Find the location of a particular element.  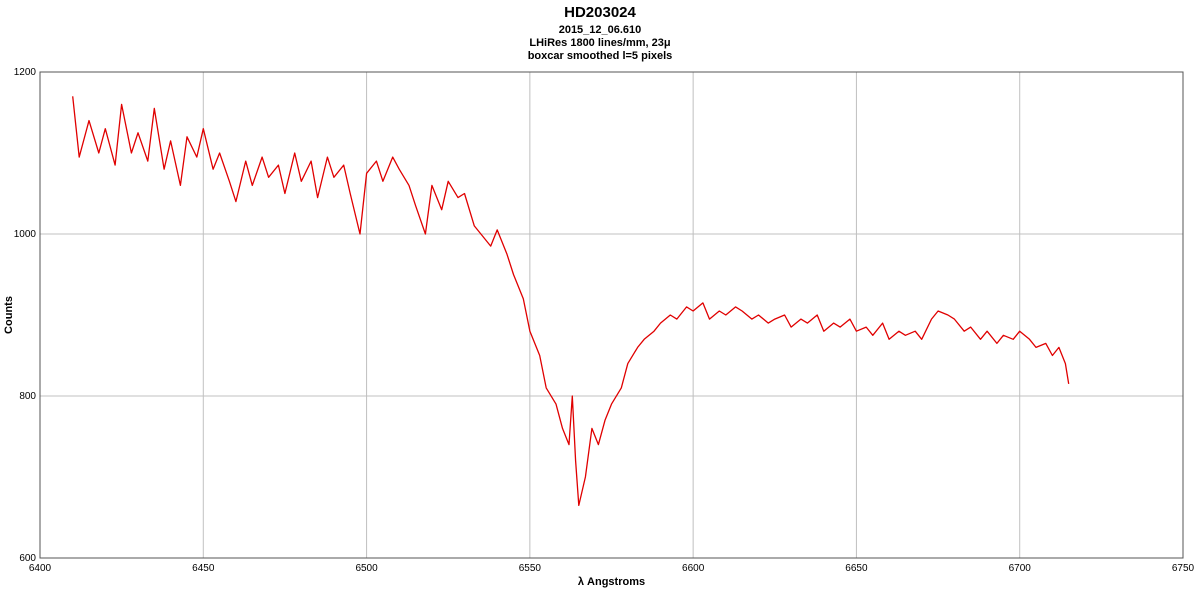

x-tick-label: 6550 is located at coordinates (530, 568).